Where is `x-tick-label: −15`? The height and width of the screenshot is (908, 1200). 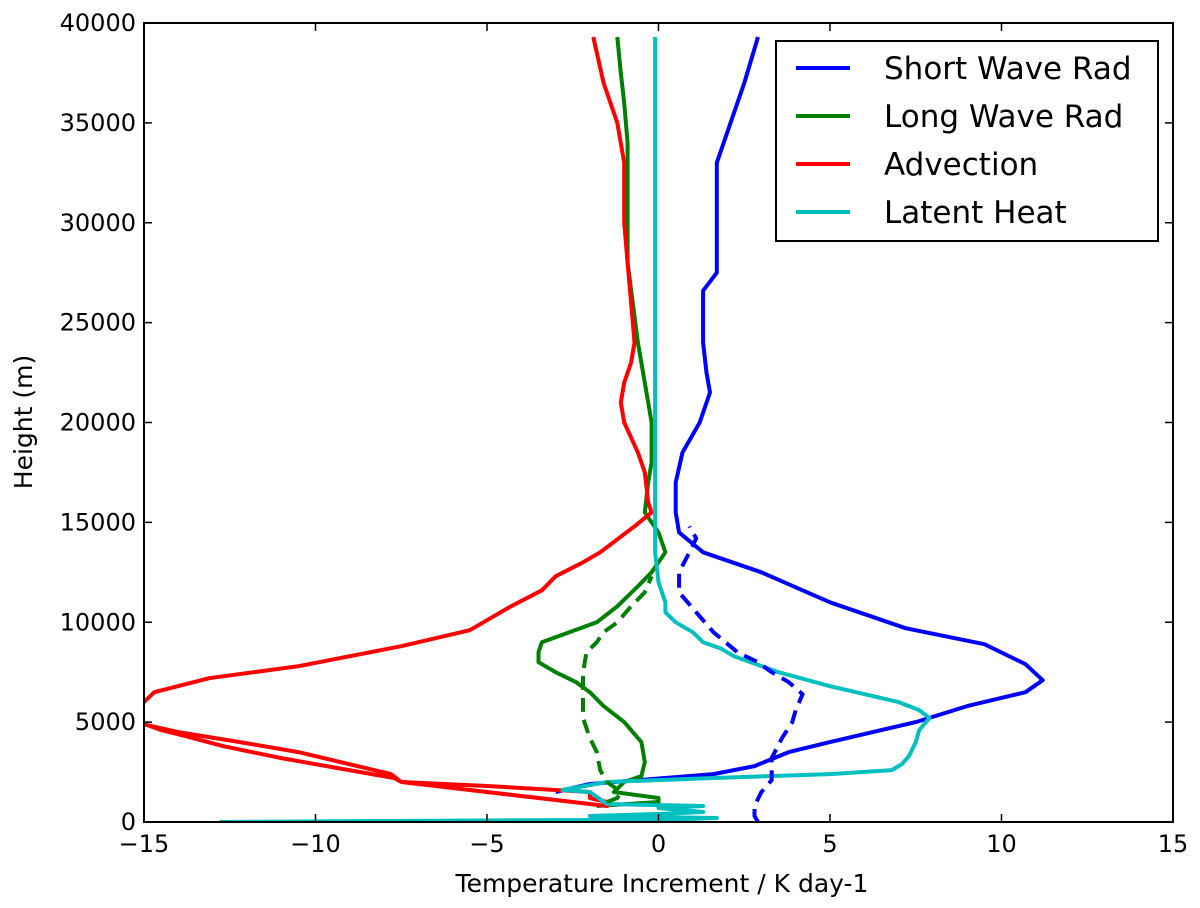 x-tick-label: −15 is located at coordinates (144, 844).